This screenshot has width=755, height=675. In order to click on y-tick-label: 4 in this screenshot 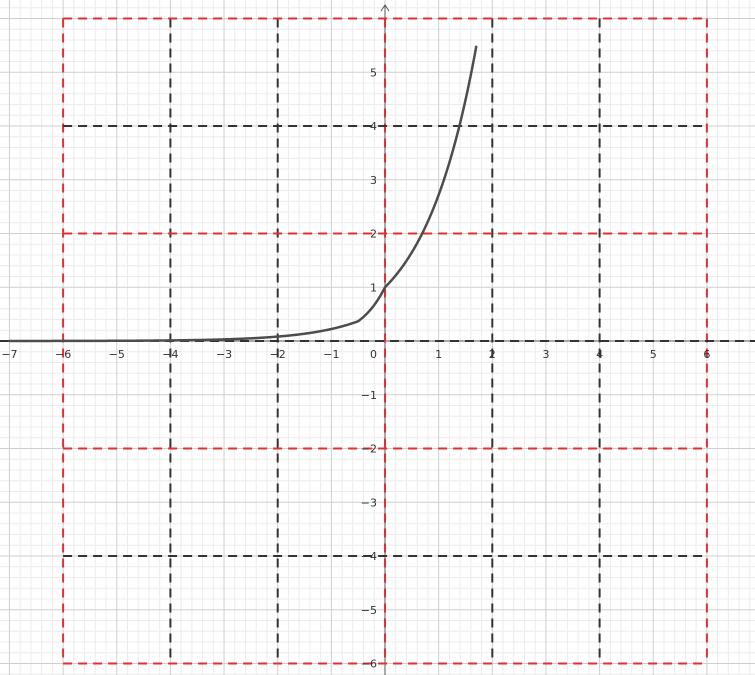, I will do `click(373, 126)`.